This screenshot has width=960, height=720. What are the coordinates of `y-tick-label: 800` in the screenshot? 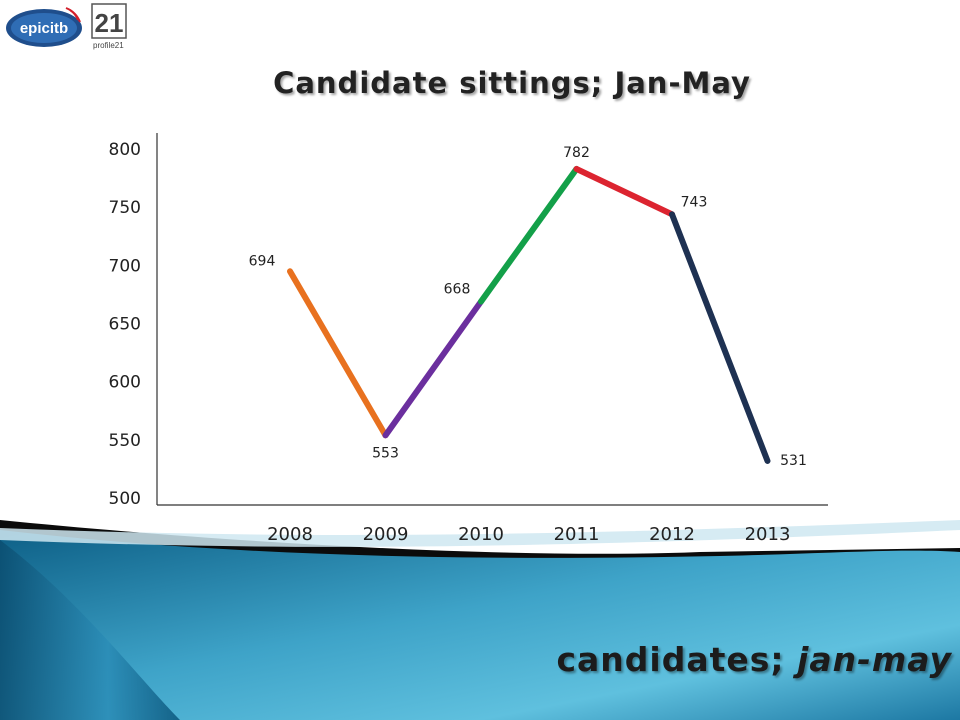 It's located at (125, 150).